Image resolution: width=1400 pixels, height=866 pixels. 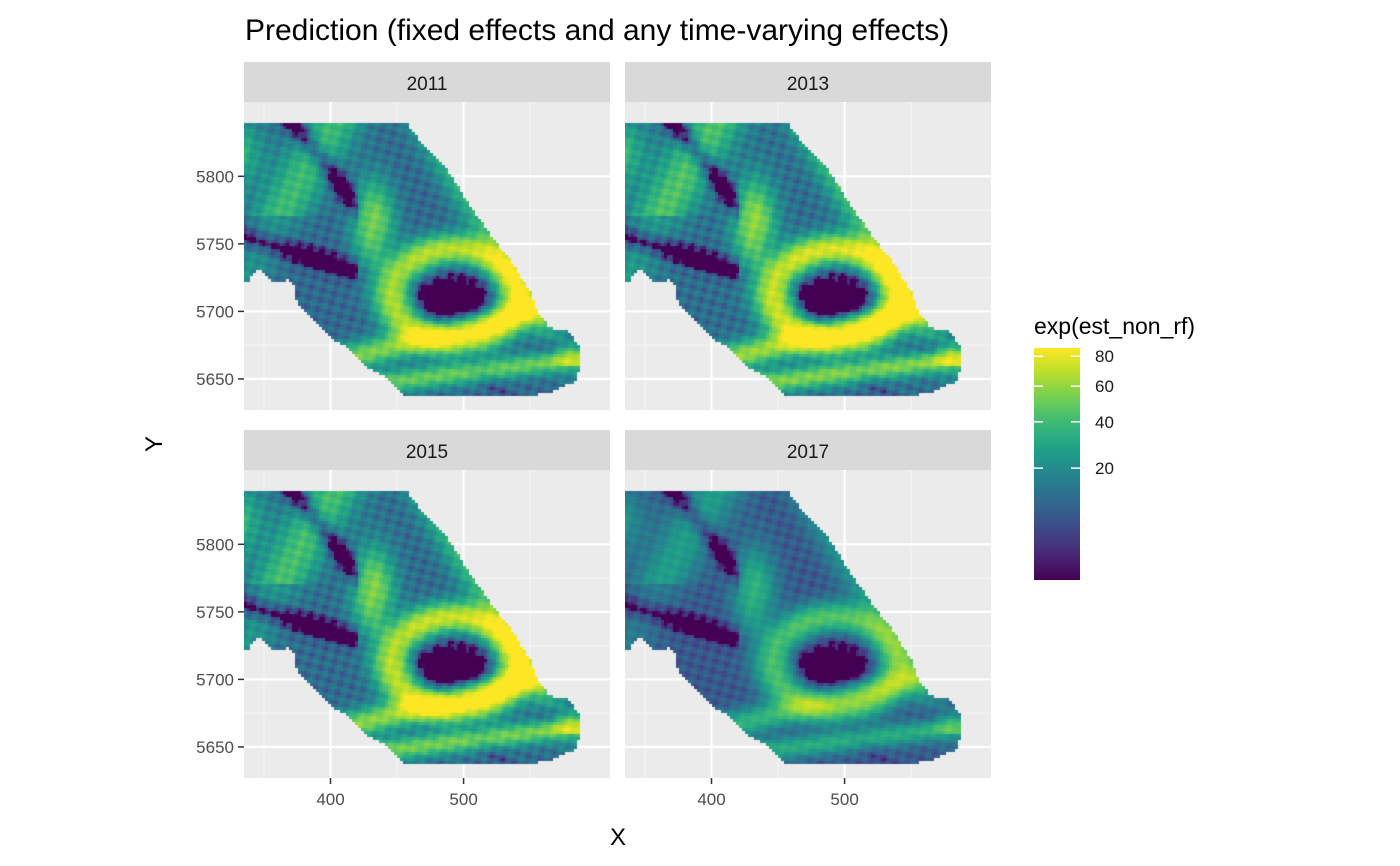 I want to click on colorbar-tick-label: 20, so click(x=1104, y=468).